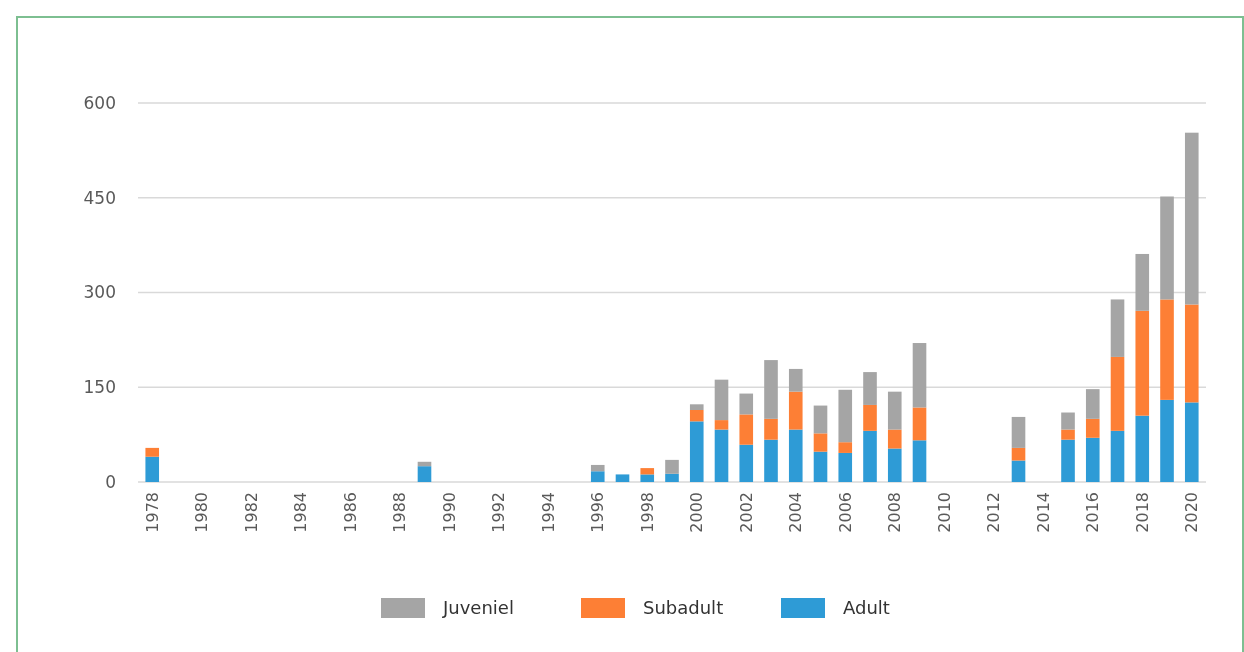 This screenshot has width=1244, height=652. What do you see at coordinates (449, 512) in the screenshot?
I see `x-tick-label: 1990` at bounding box center [449, 512].